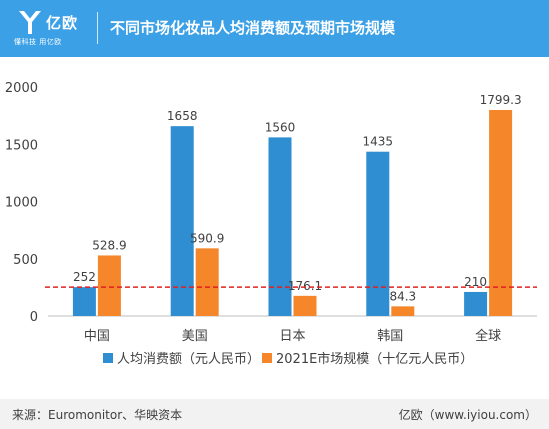 Image resolution: width=549 pixels, height=429 pixels. Describe the element at coordinates (38, 42) in the screenshot. I see `logo-slogan: 懂科技 用亿欧` at that location.